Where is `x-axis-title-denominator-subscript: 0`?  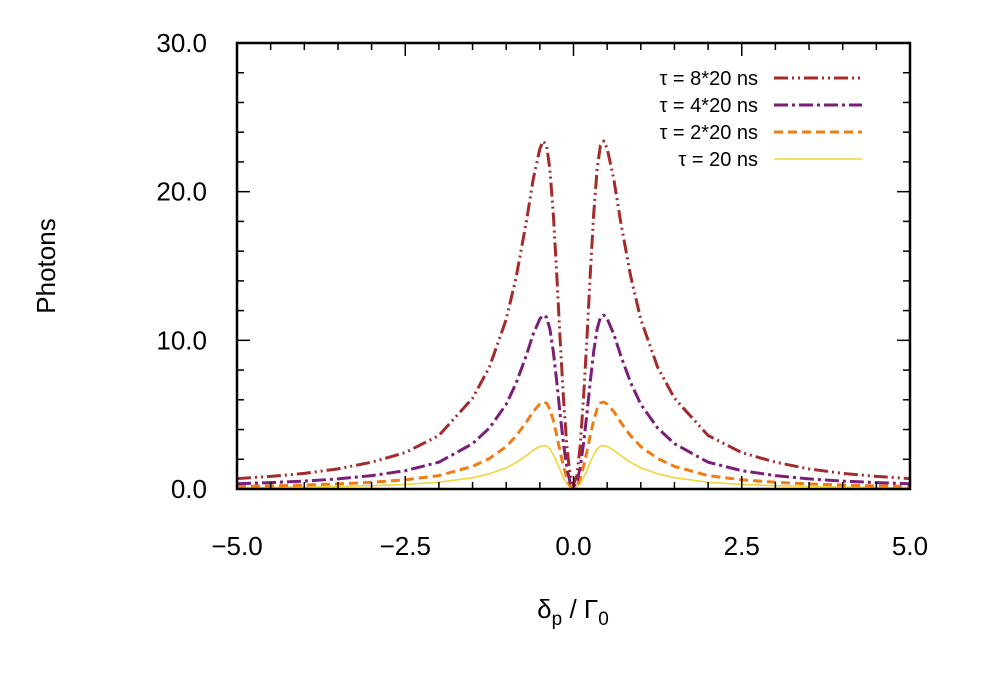
x-axis-title-denominator-subscript: 0 is located at coordinates (603, 619).